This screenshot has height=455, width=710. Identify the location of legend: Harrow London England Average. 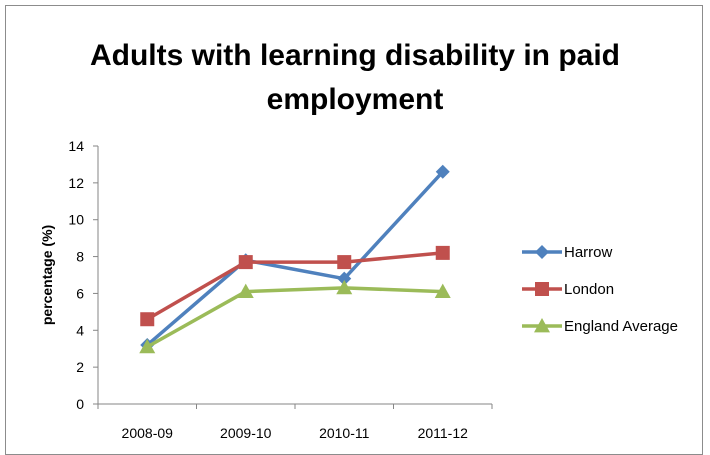
(600, 289).